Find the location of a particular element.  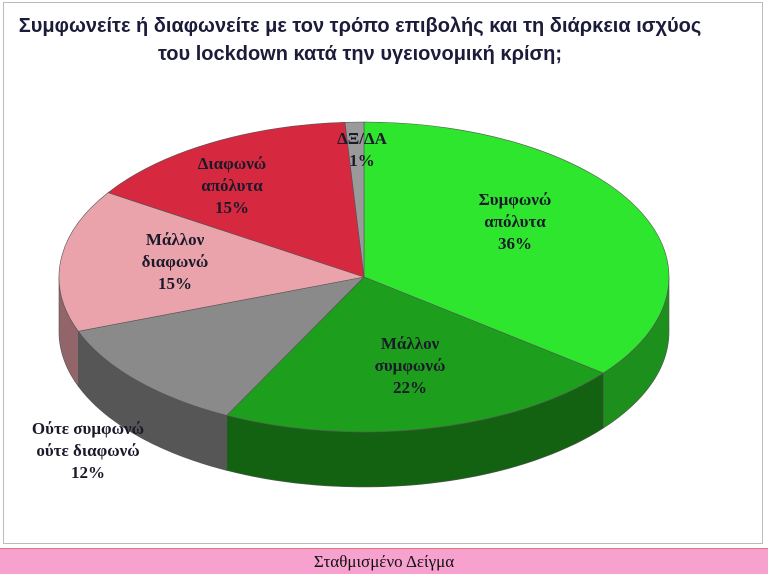

value-label: 22% is located at coordinates (410, 387).